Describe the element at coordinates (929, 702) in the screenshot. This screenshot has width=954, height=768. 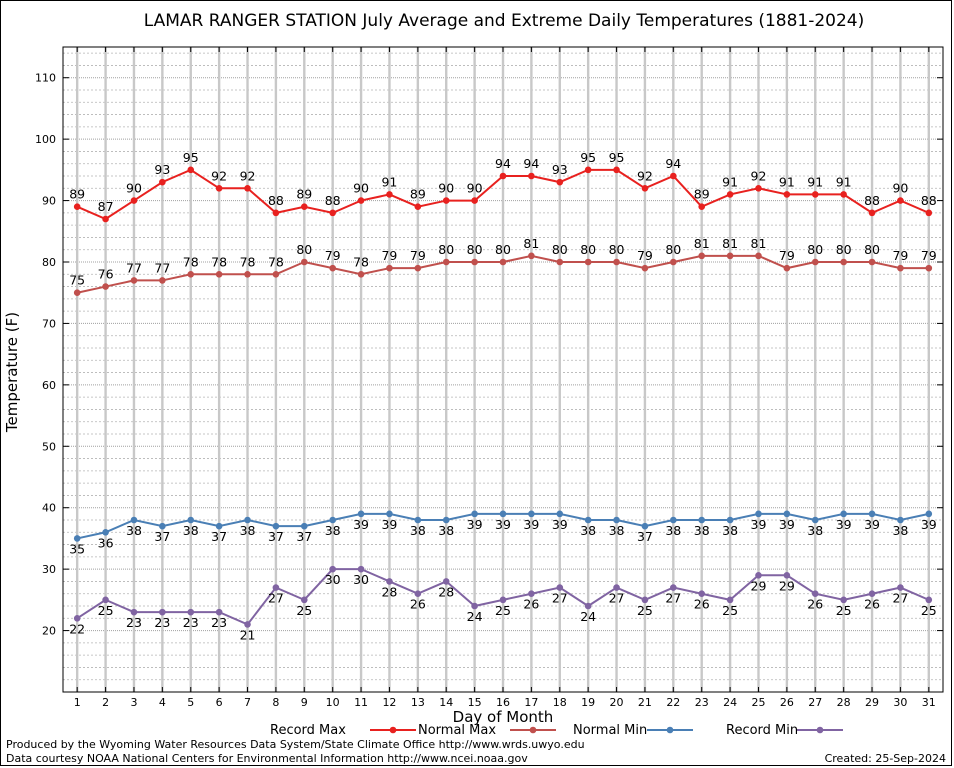
I see `x-tick-label: 31` at that location.